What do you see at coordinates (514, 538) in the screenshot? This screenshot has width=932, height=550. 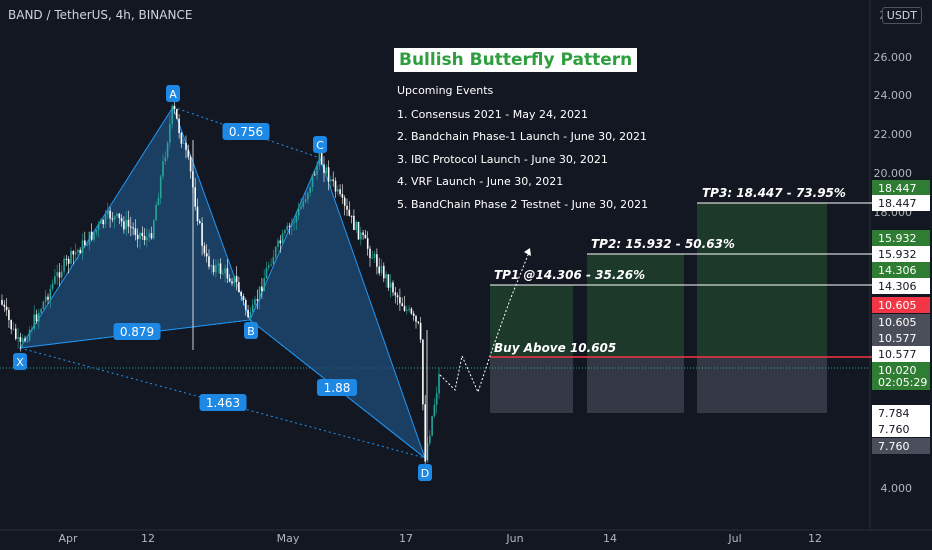 I see `x-tick-label: Jun` at bounding box center [514, 538].